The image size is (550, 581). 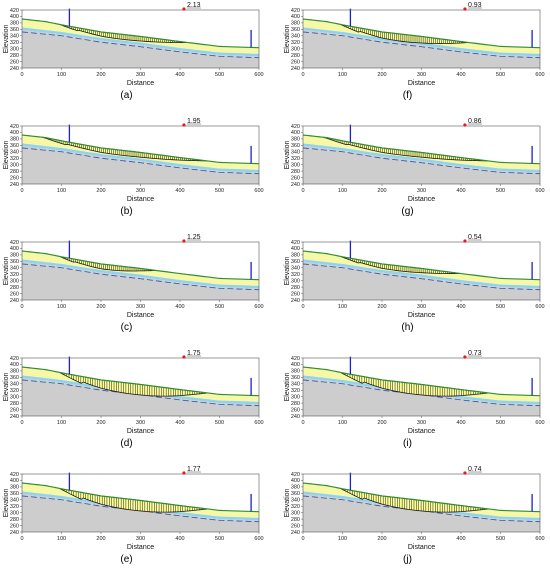 What do you see at coordinates (194, 353) in the screenshot?
I see `factor-of-safety-label: 1.75` at bounding box center [194, 353].